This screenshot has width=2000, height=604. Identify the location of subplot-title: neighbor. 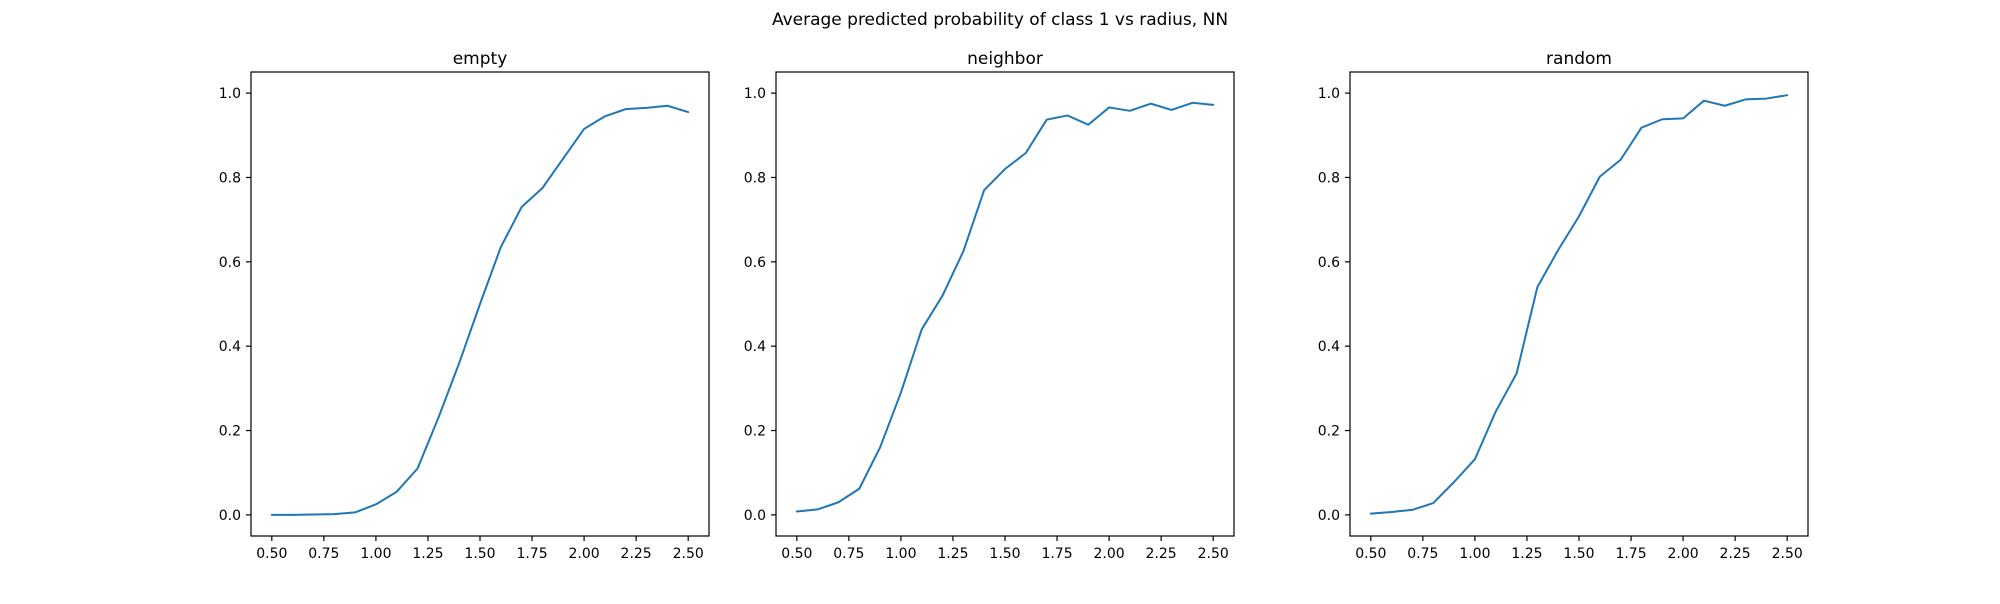
(1005, 59).